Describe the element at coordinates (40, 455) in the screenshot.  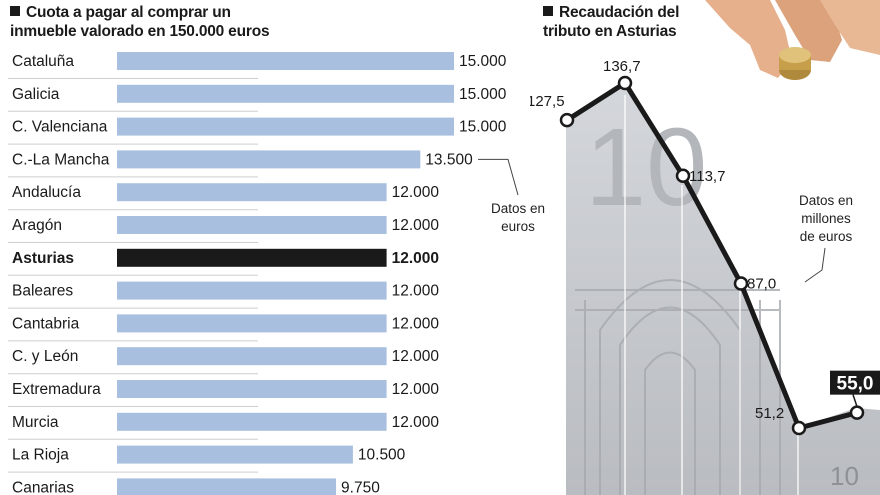
I see `category-label: La Rioja` at that location.